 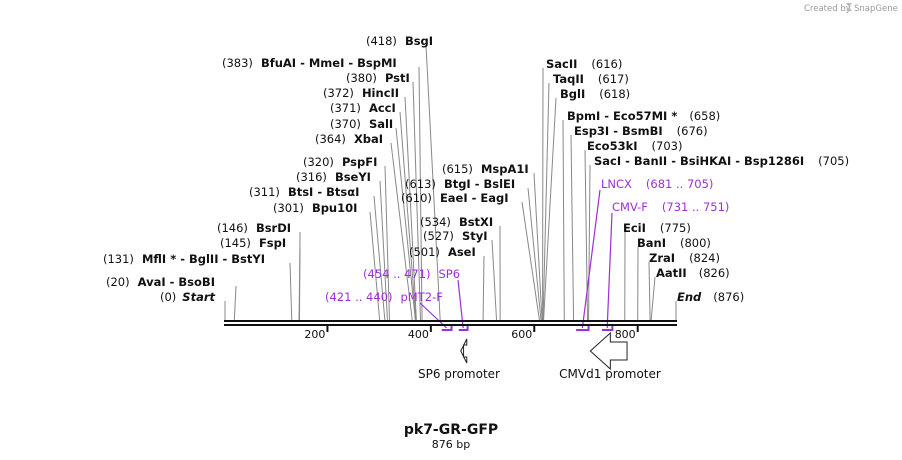 I want to click on site-label: EciI (775), so click(x=657, y=228).